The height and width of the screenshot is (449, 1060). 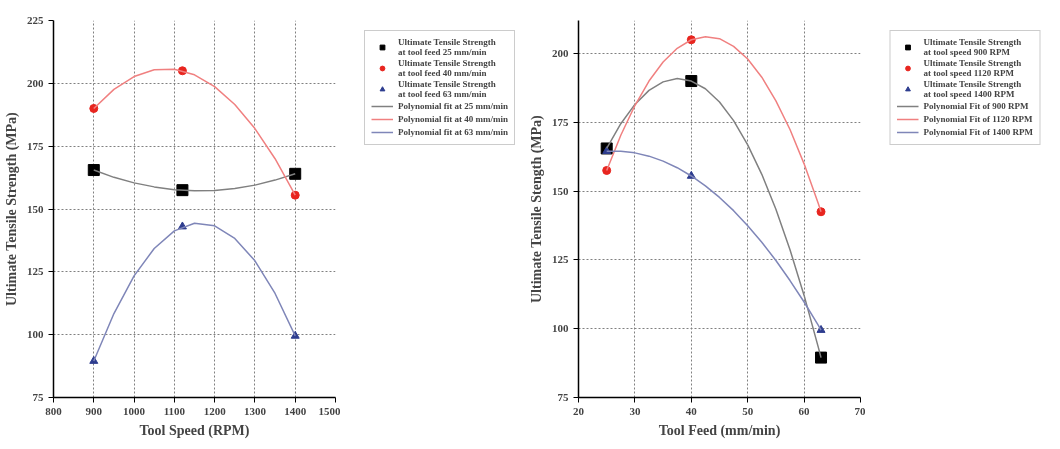 I want to click on x-tick-label: 1300, so click(x=255, y=410).